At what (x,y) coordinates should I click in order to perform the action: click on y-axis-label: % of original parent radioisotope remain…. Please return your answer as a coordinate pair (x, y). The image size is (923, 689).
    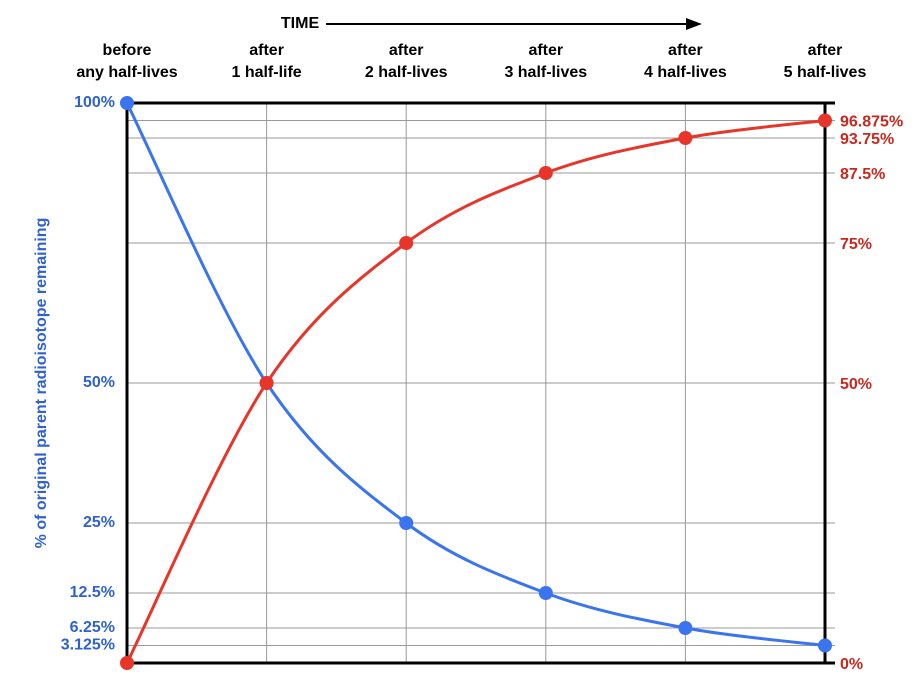
    Looking at the image, I should click on (41, 383).